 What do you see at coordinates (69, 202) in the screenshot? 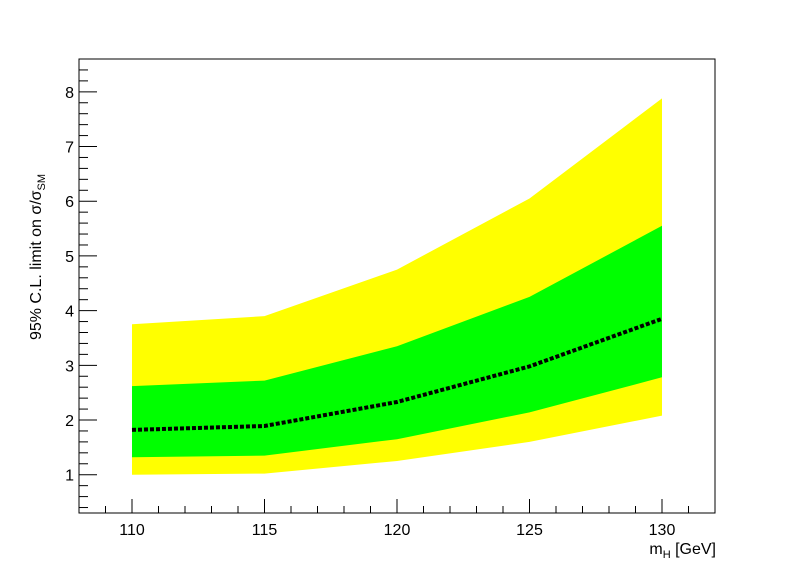
I see `y-tick-label: 6` at bounding box center [69, 202].